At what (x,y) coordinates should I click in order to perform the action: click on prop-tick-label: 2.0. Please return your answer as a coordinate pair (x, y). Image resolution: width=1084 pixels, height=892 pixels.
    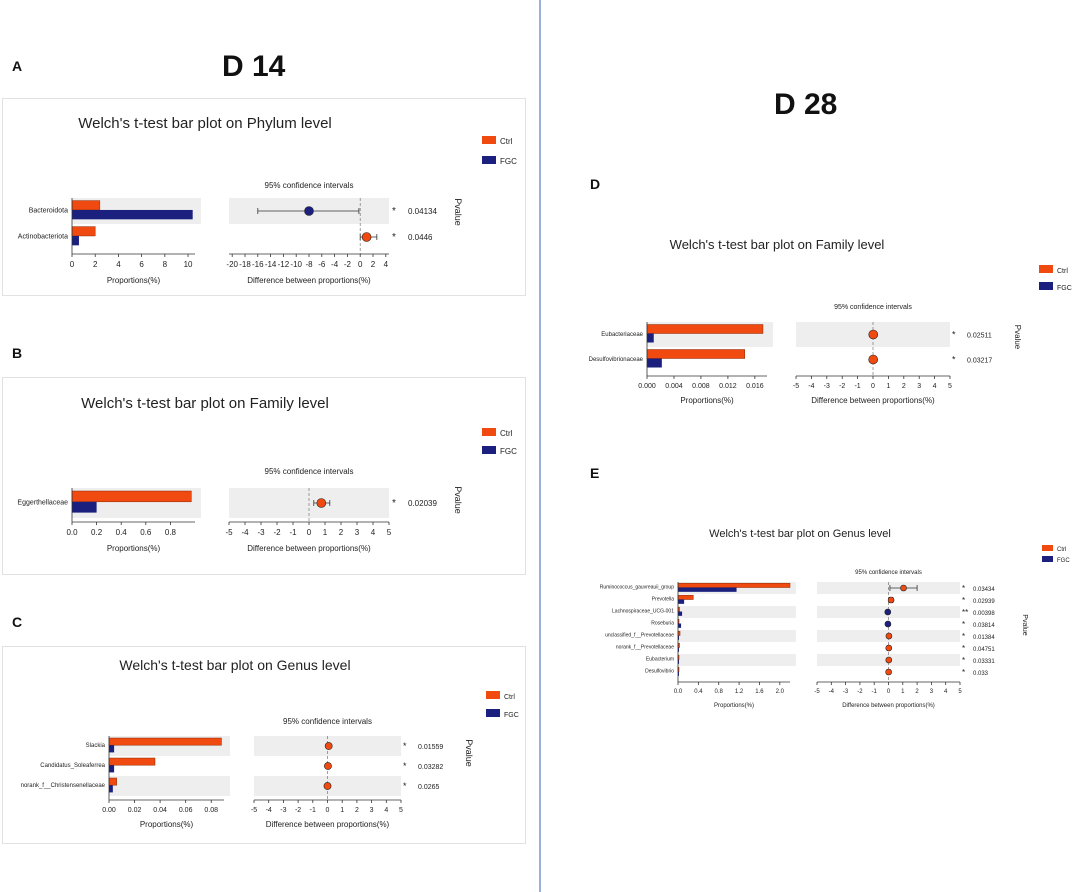
    Looking at the image, I should click on (780, 692).